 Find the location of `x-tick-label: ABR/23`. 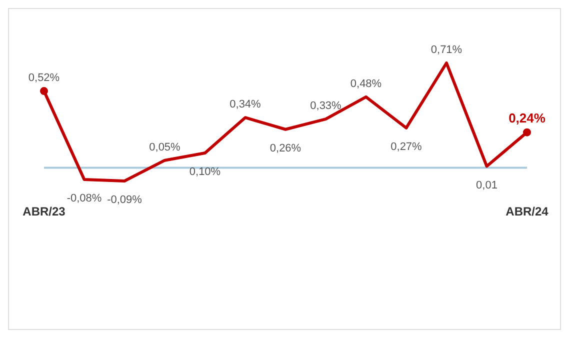

x-tick-label: ABR/23 is located at coordinates (44, 211).